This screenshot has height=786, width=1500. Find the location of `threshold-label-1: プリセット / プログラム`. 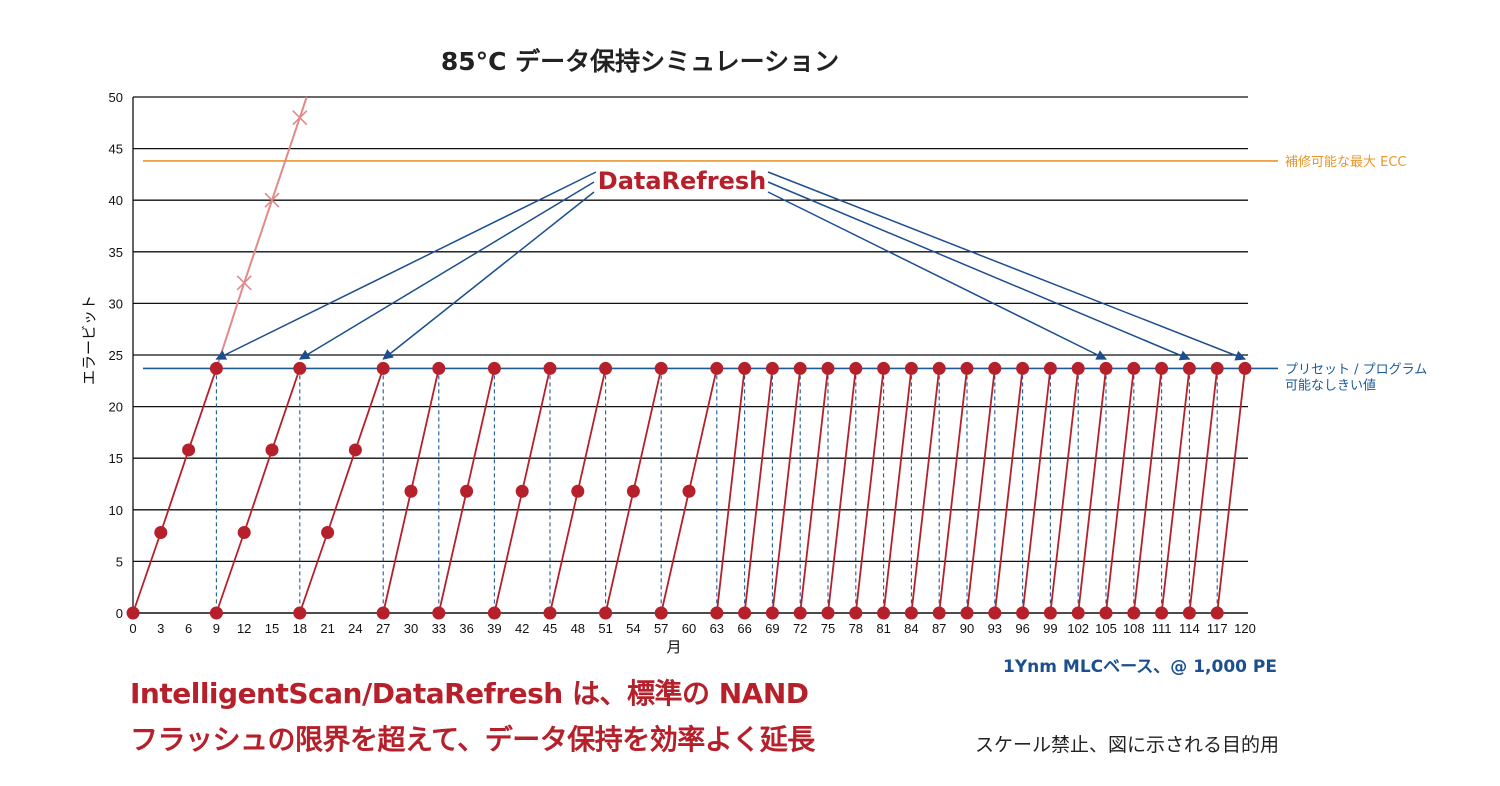

threshold-label-1: プリセット / プログラム is located at coordinates (1356, 369).